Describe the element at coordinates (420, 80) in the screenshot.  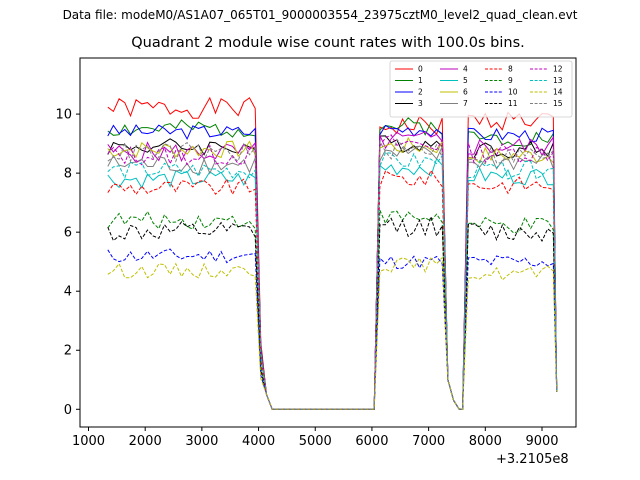
I see `legend-label-1: 1` at that location.